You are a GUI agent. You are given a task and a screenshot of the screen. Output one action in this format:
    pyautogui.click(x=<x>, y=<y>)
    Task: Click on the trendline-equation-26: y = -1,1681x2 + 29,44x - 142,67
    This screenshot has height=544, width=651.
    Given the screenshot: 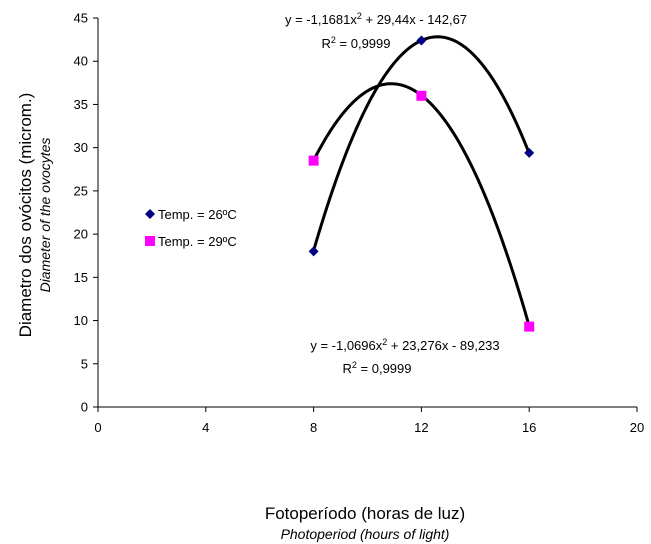 What is the action you would take?
    pyautogui.click(x=376, y=19)
    